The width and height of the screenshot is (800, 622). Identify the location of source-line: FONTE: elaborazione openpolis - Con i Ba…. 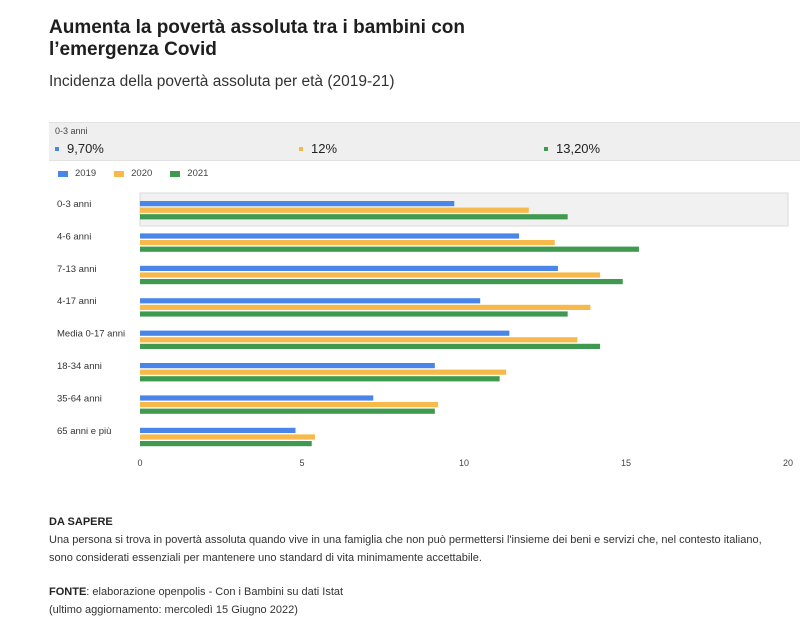
(409, 592).